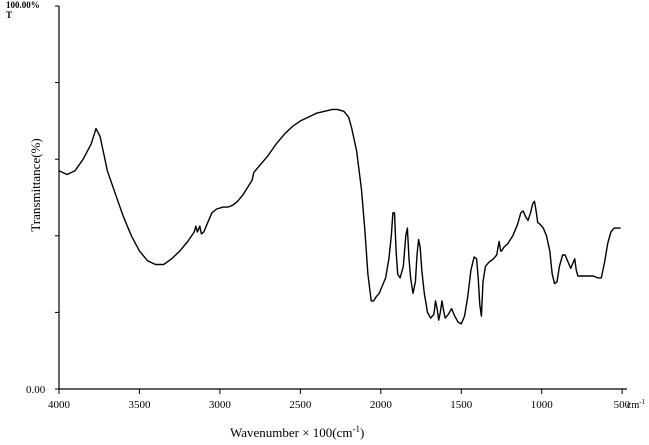  I want to click on x-tick-label: 3500, so click(139, 405).